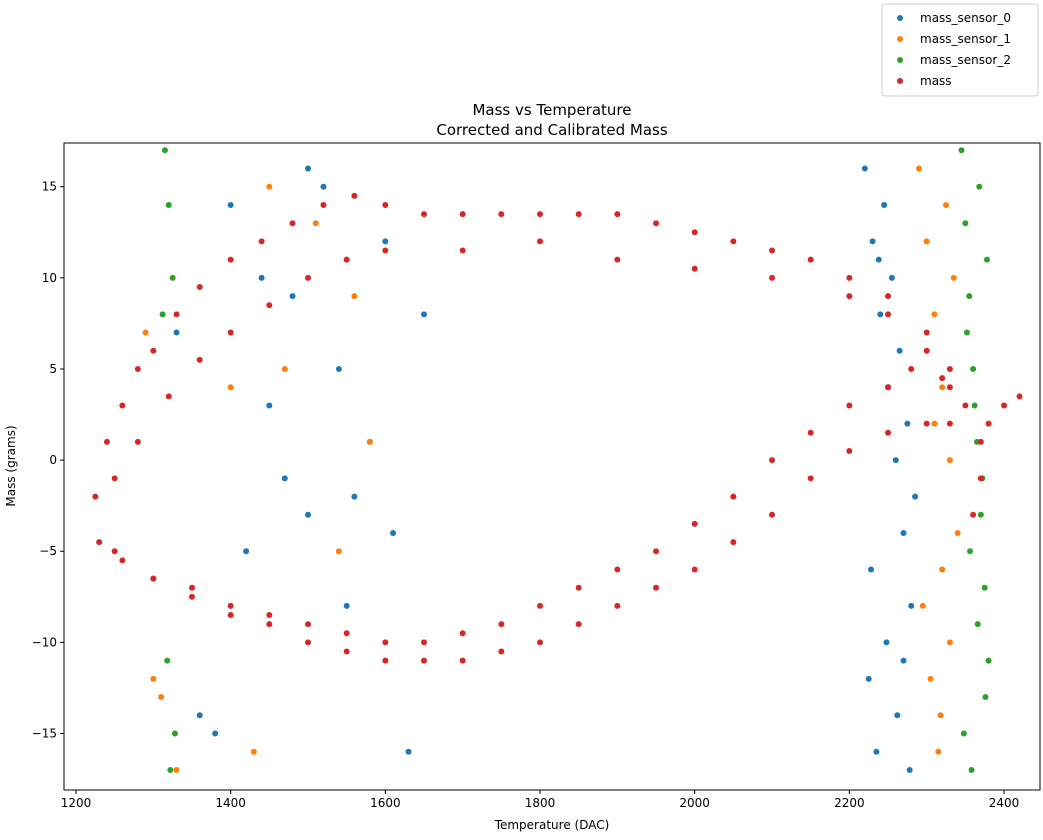 The height and width of the screenshot is (840, 1043). What do you see at coordinates (965, 39) in the screenshot?
I see `legend-label: mass_sensor_1` at bounding box center [965, 39].